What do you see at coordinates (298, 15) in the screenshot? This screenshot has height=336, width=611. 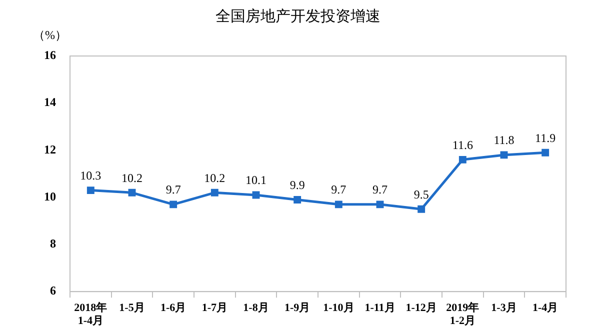 I see `chart-title: 全国房地产开发投资增速` at bounding box center [298, 15].